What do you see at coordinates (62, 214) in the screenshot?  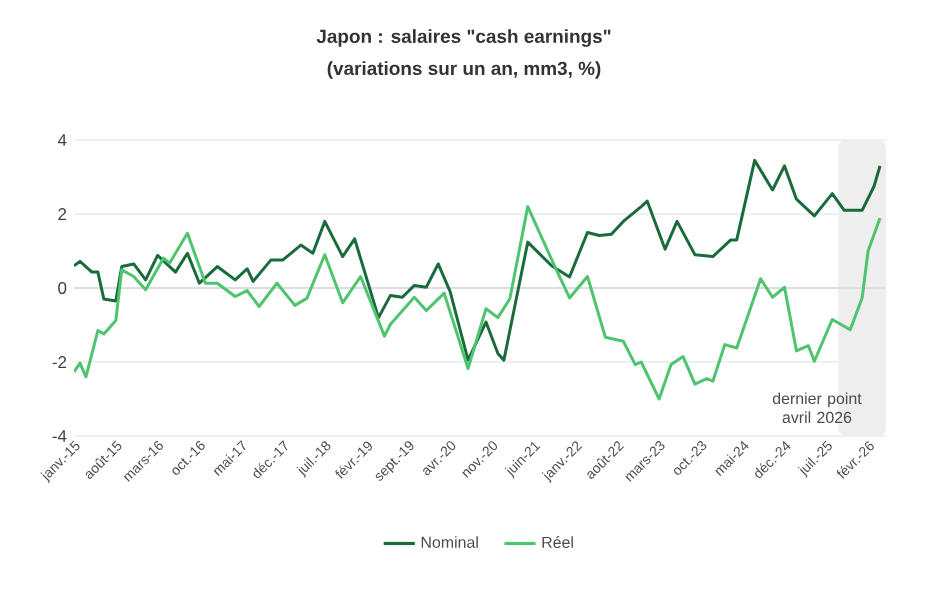 I see `y-tick-label: 2` at bounding box center [62, 214].